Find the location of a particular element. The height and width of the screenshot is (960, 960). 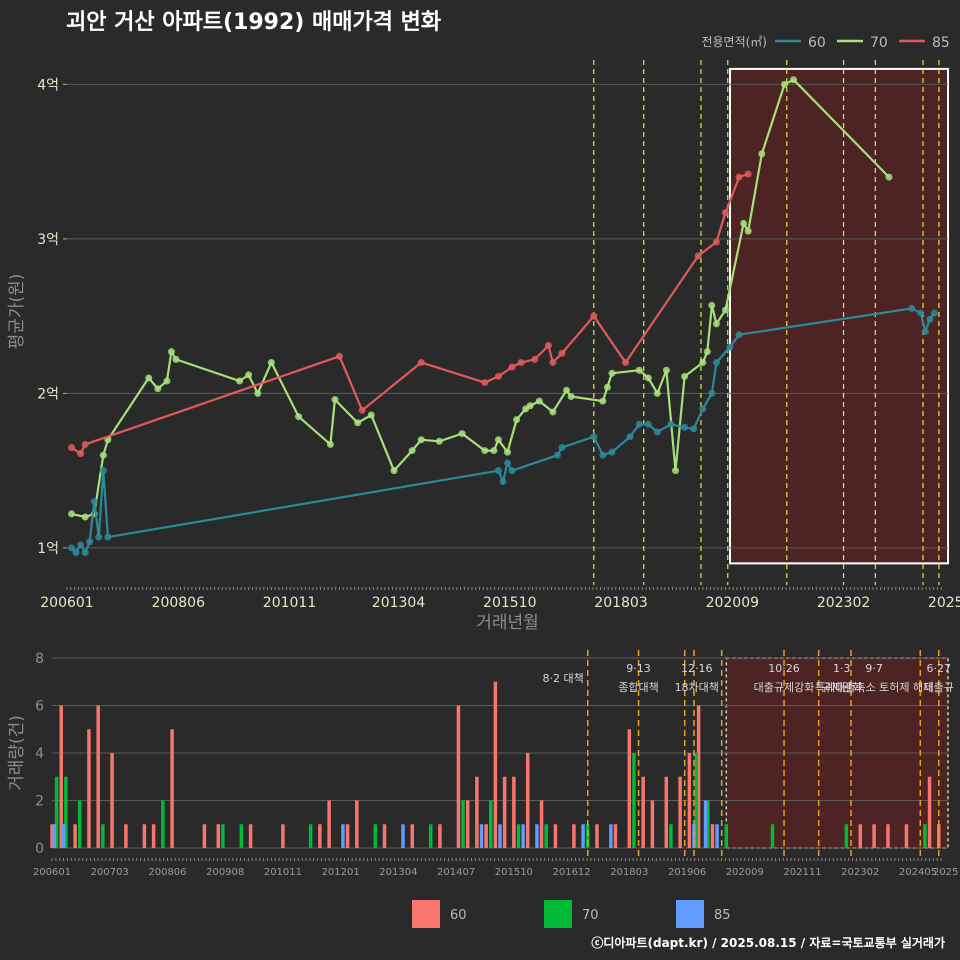

annotation-text: 규제완화 is located at coordinates (842, 687).